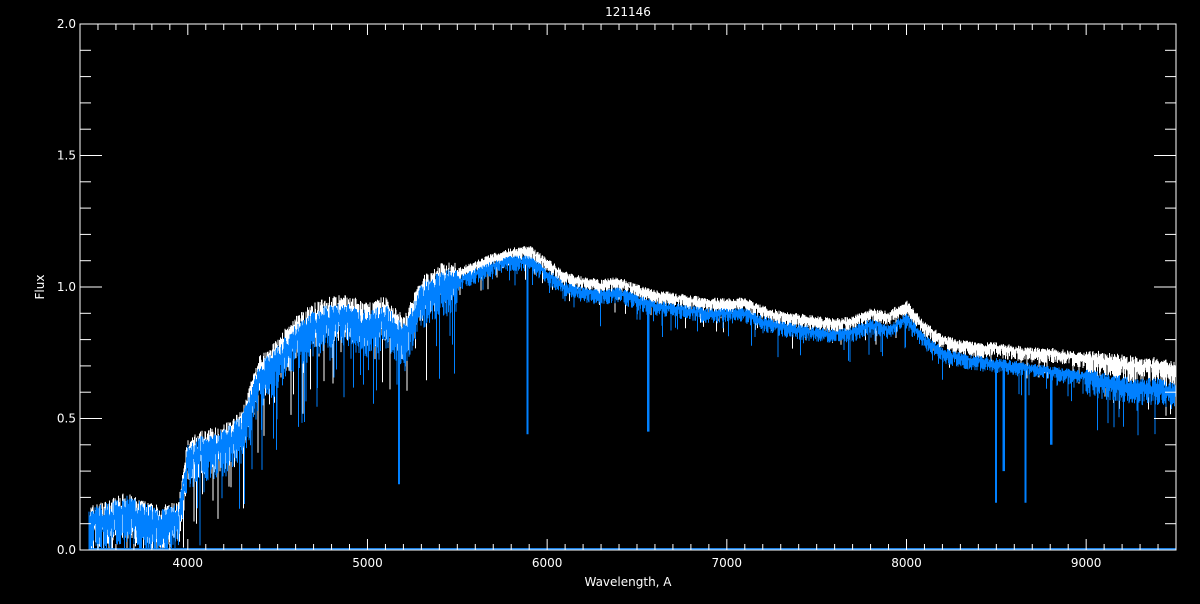 Image resolution: width=1200 pixels, height=604 pixels. What do you see at coordinates (628, 12) in the screenshot?
I see `chart-title: 121146` at bounding box center [628, 12].